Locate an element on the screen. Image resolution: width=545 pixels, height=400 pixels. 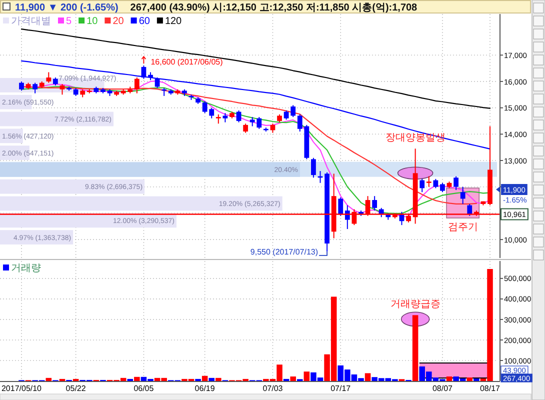
legend-item: 20 is located at coordinates (114, 21).